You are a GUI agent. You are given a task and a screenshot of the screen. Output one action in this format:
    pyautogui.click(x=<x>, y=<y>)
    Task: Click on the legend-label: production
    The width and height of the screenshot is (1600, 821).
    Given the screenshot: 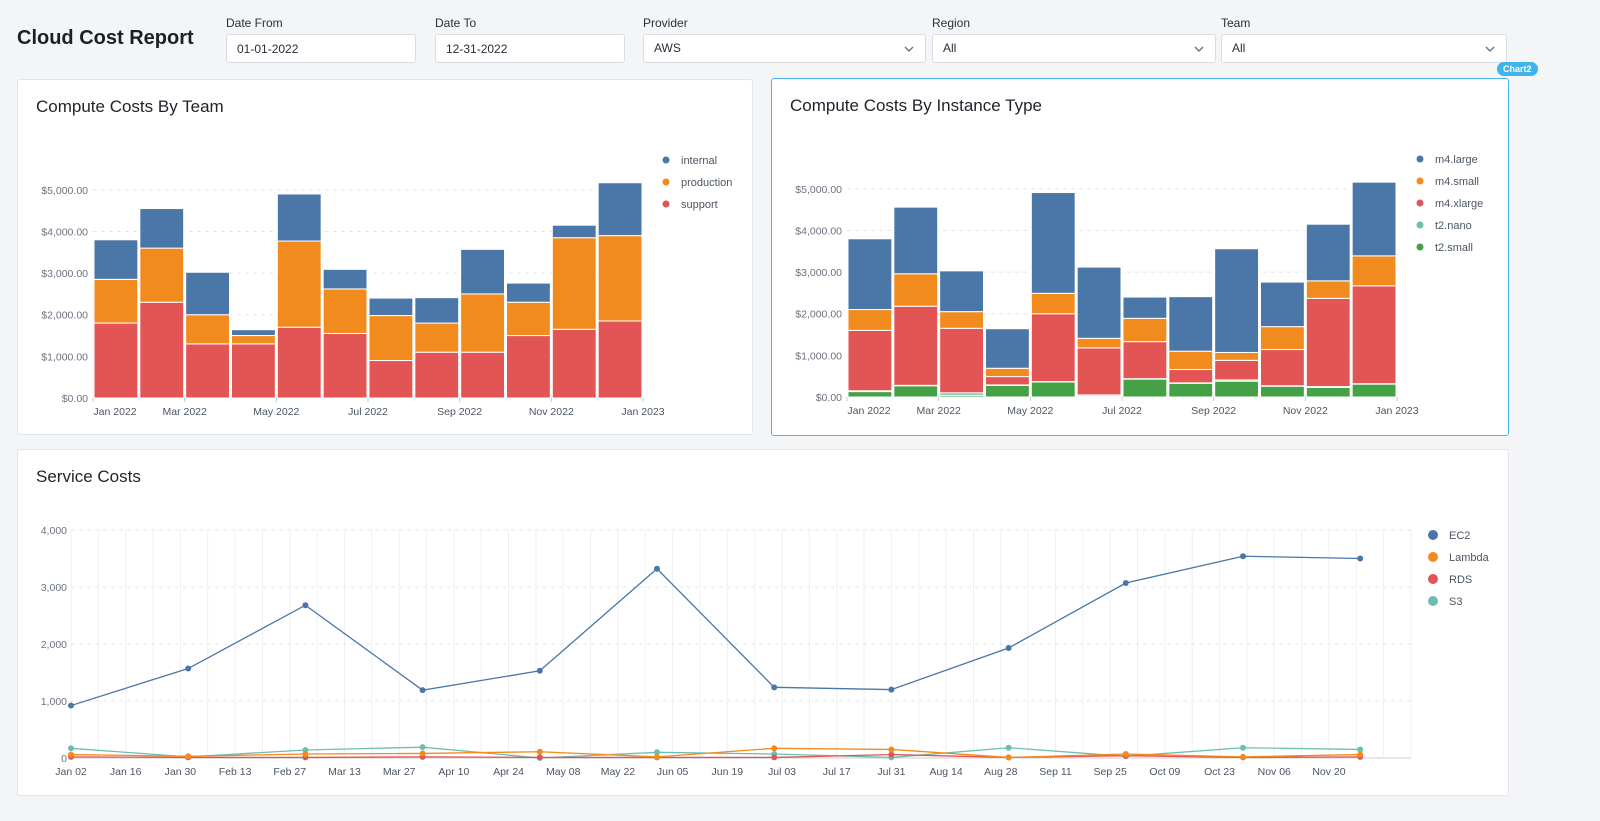 What is the action you would take?
    pyautogui.click(x=706, y=183)
    